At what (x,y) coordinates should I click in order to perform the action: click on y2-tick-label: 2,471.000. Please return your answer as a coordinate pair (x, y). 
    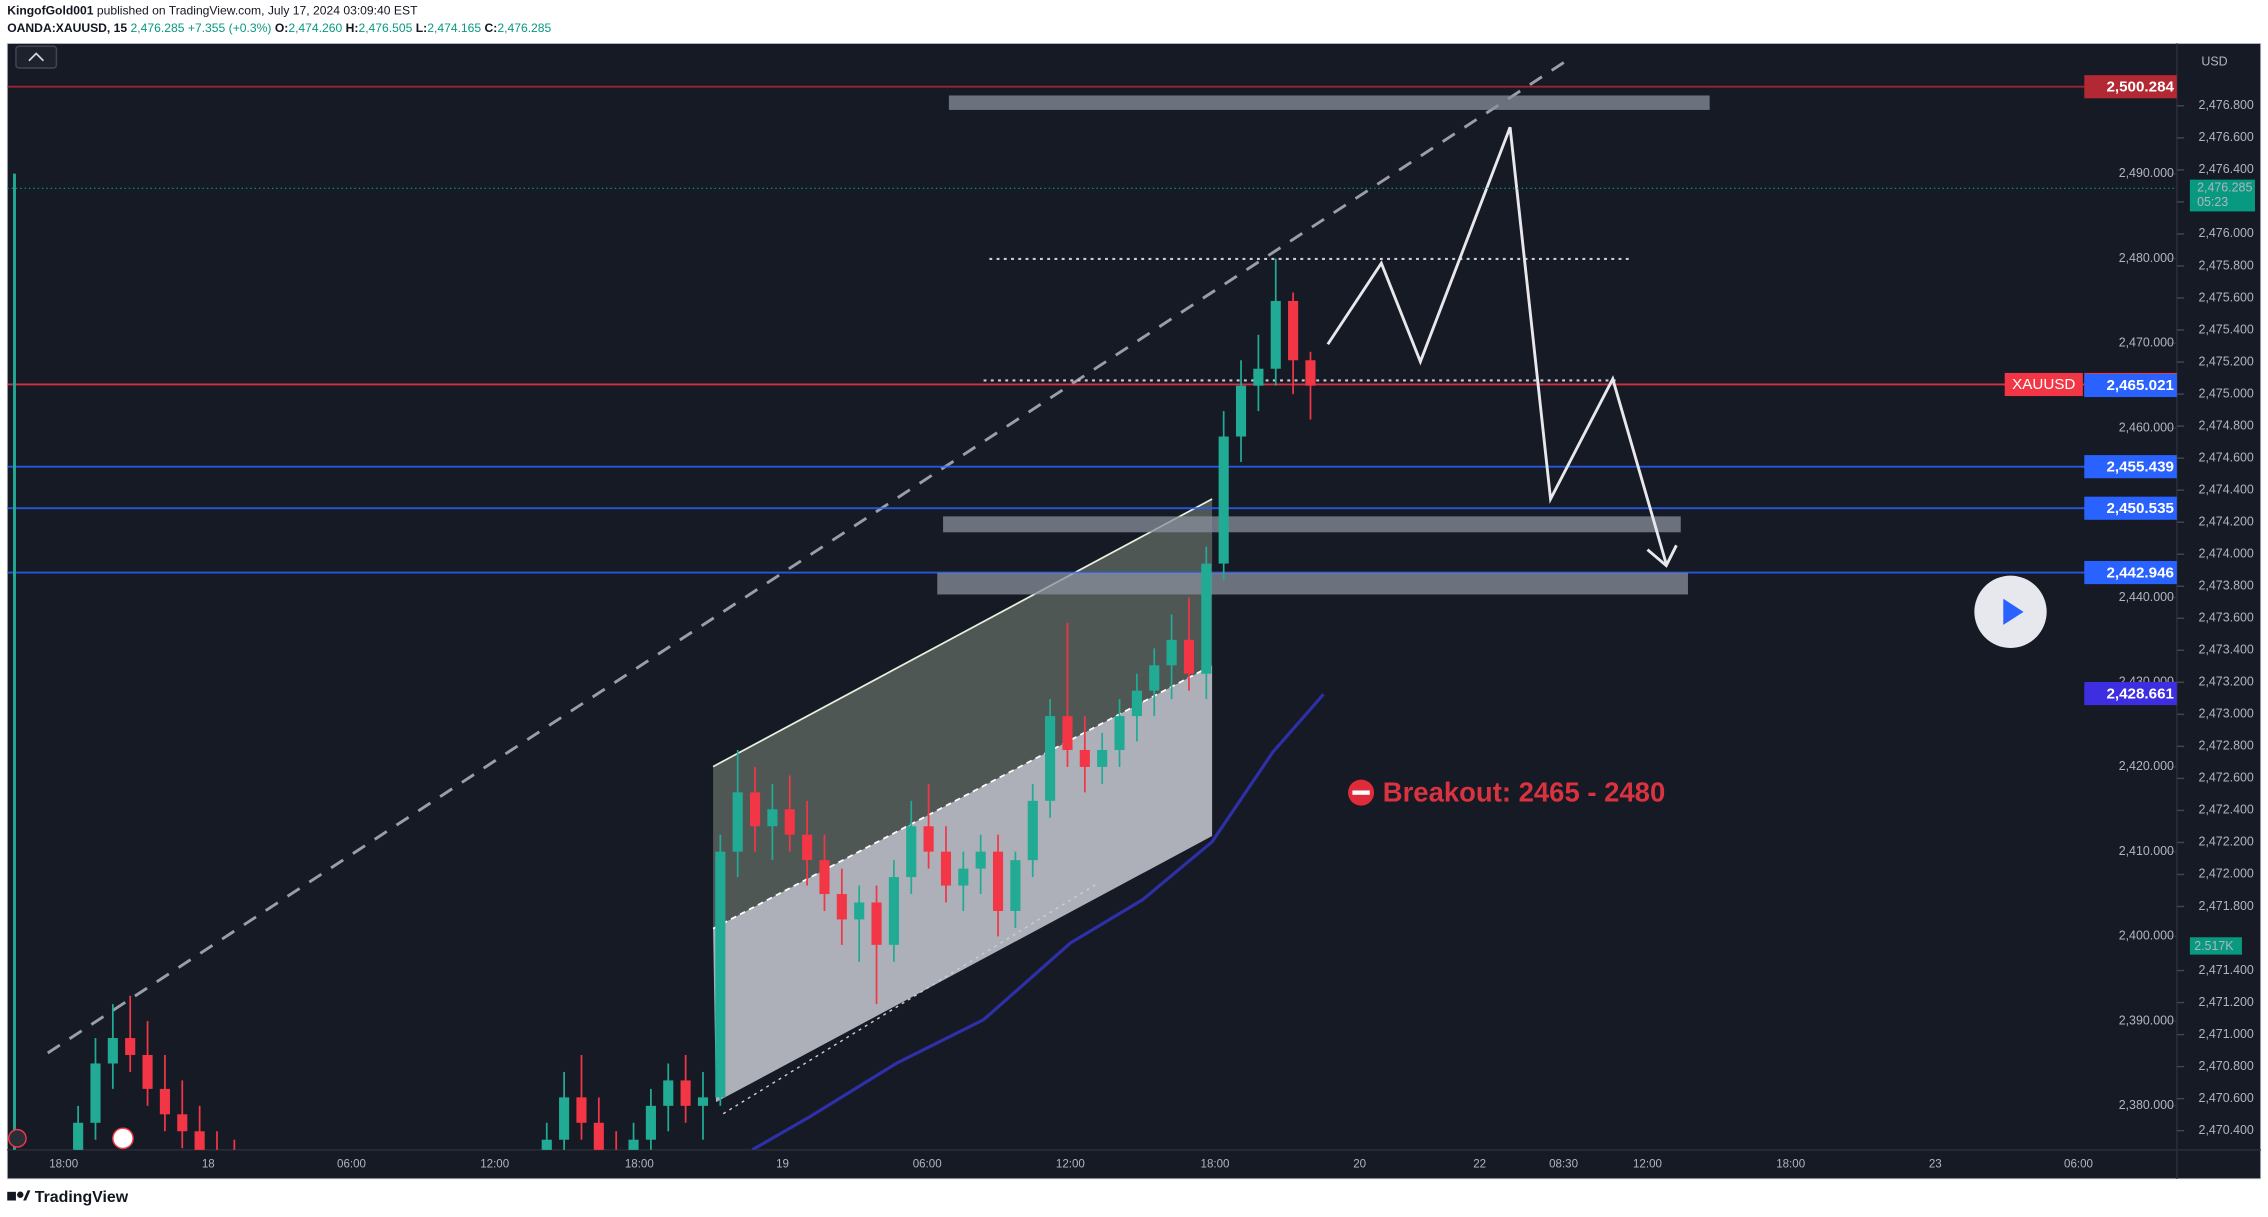
    Looking at the image, I should click on (2226, 1034).